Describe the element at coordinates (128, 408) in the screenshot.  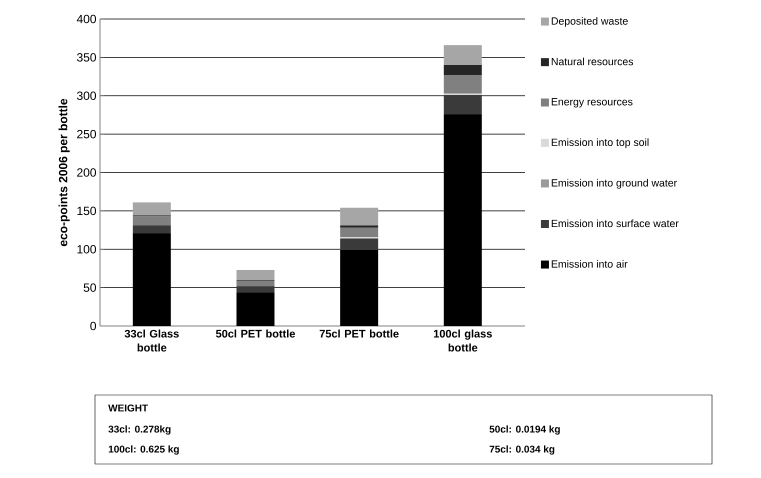
I see `text: WEIGHT` at that location.